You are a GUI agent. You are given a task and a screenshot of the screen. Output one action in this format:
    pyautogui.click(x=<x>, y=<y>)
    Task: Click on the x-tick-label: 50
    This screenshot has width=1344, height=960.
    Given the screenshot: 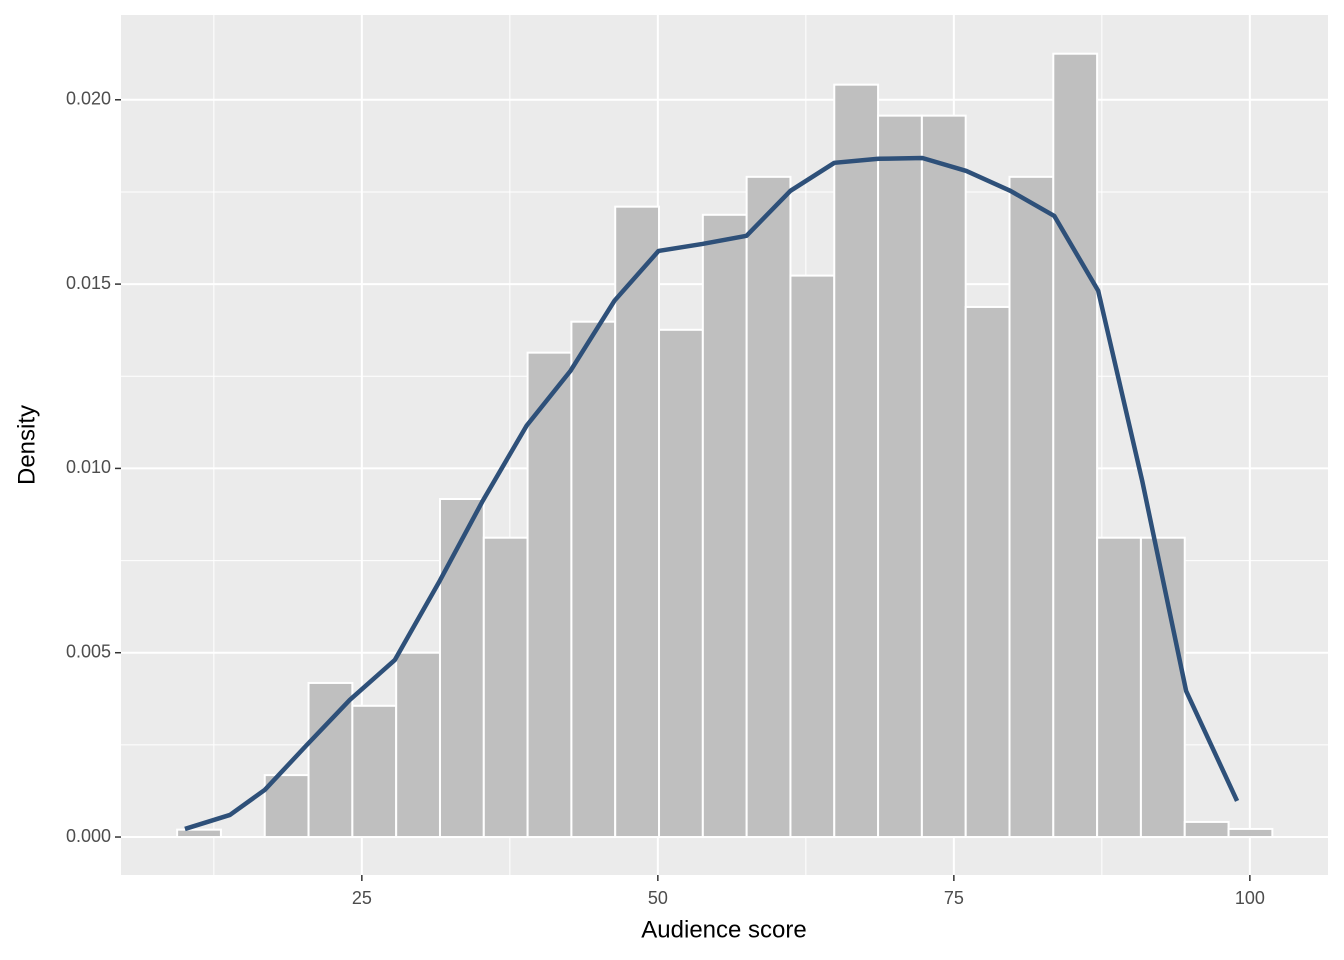 What is the action you would take?
    pyautogui.click(x=658, y=898)
    